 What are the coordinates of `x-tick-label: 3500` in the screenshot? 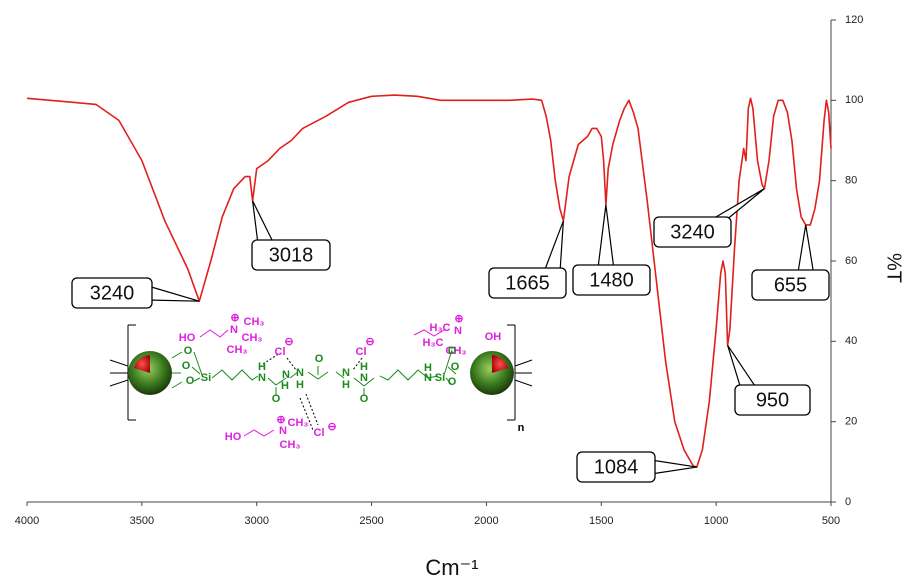 It's located at (142, 521).